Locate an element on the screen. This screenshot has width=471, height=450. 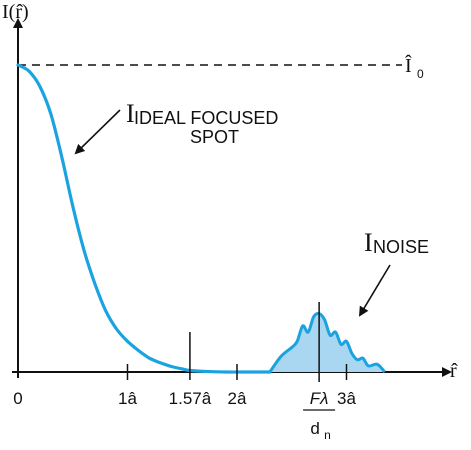
x-tick-label-denominator: d is located at coordinates (314, 428).